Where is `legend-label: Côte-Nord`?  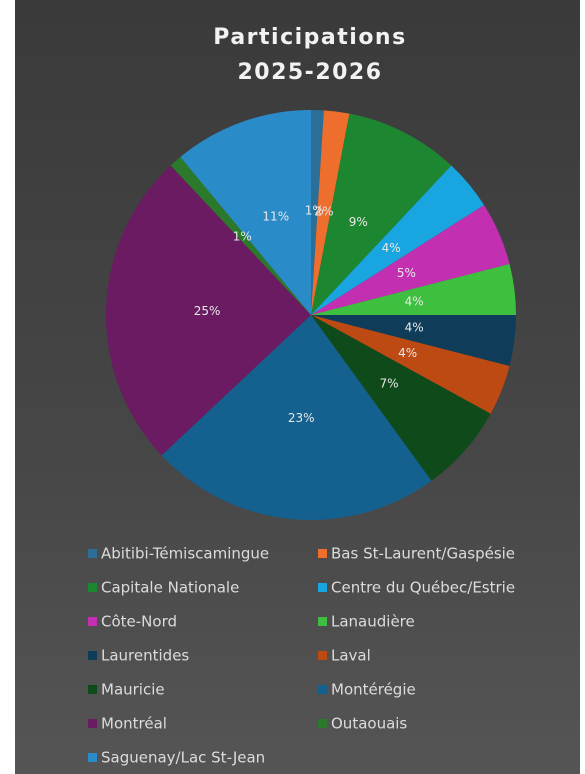 legend-label: Côte-Nord is located at coordinates (139, 622).